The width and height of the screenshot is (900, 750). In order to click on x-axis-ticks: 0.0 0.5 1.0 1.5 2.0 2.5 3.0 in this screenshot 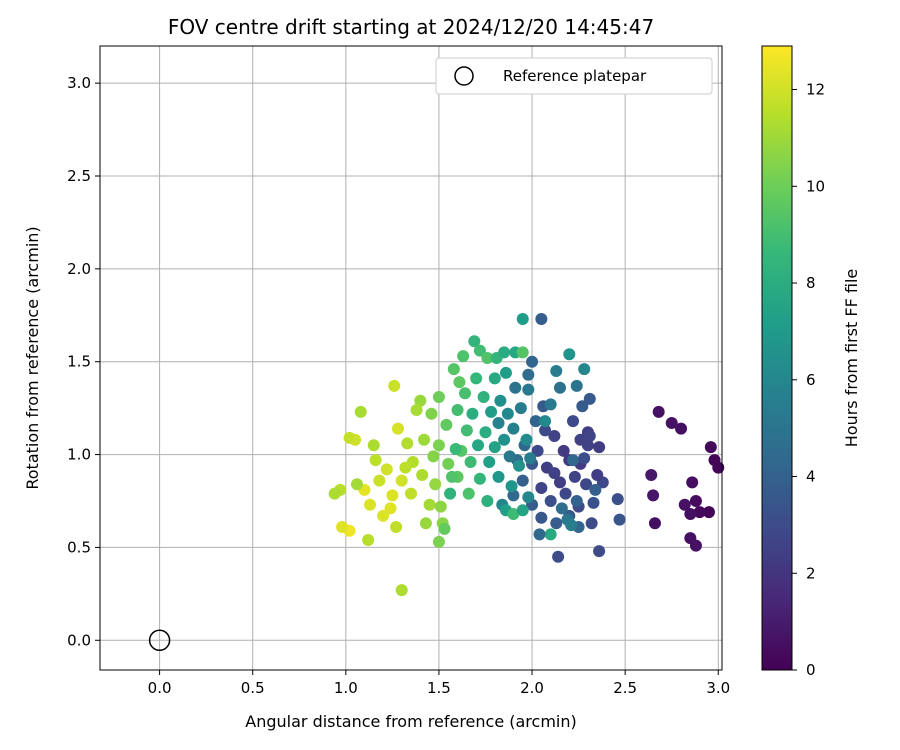, I will do `click(439, 683)`.